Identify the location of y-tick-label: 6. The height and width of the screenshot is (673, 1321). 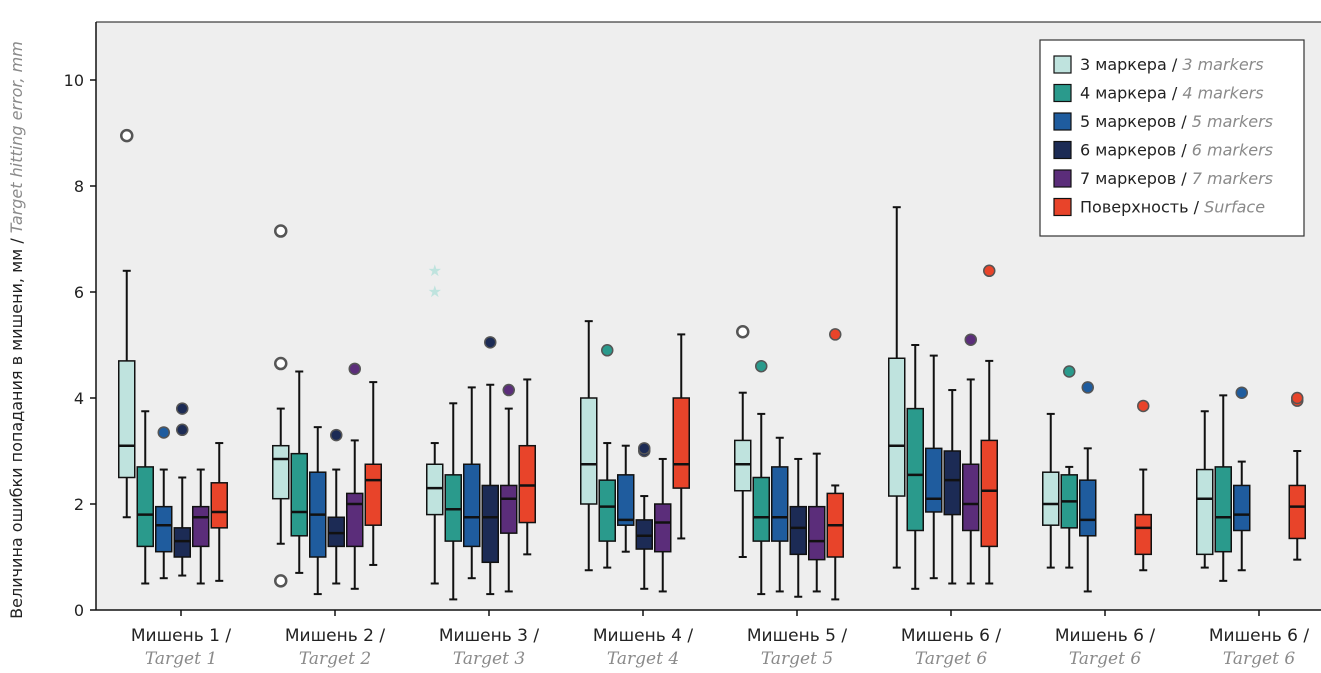
(79, 292).